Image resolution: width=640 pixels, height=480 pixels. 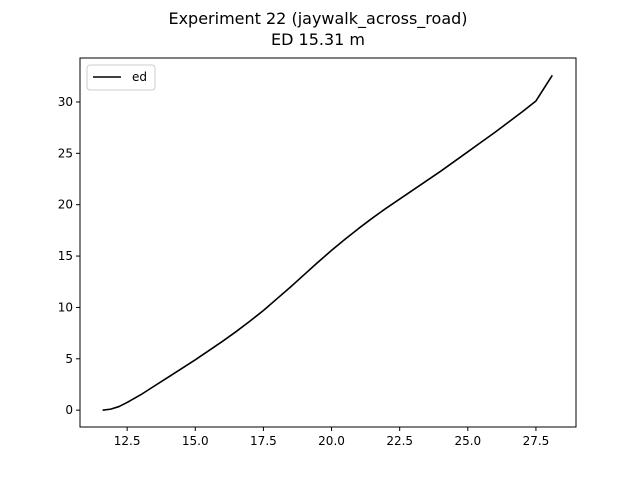 What do you see at coordinates (69, 410) in the screenshot?
I see `y-tick-label: 0` at bounding box center [69, 410].